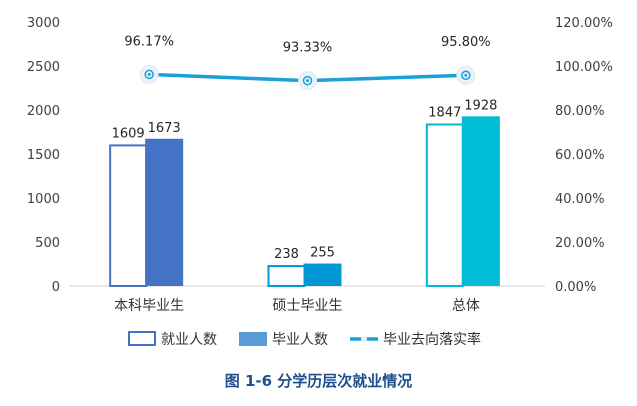 The height and width of the screenshot is (406, 637). I want to click on bar-data-label: 238, so click(286, 254).